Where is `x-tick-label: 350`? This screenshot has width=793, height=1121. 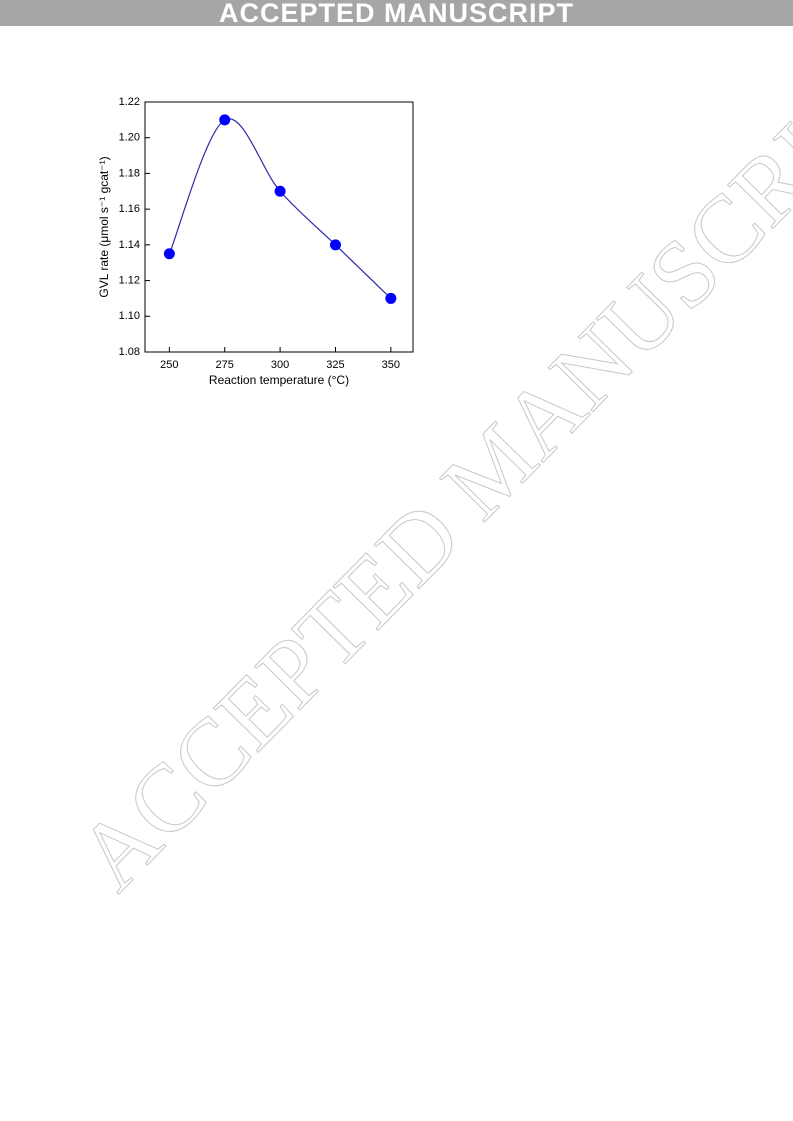
x-tick-label: 350 is located at coordinates (391, 365).